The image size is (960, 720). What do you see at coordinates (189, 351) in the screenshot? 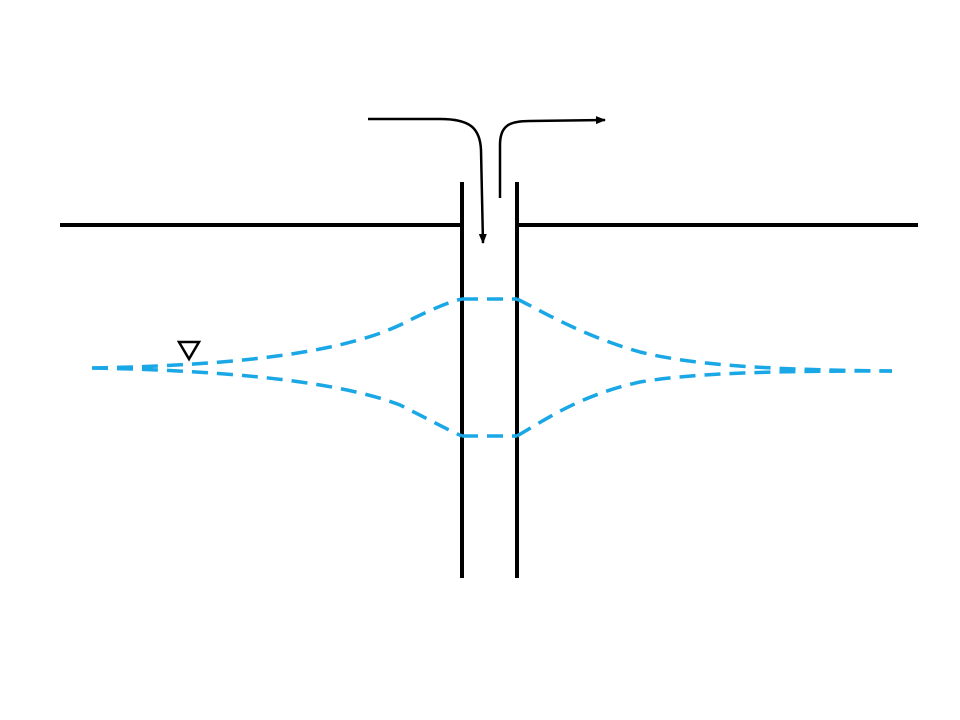
I see `triangle-down-icon` at bounding box center [189, 351].